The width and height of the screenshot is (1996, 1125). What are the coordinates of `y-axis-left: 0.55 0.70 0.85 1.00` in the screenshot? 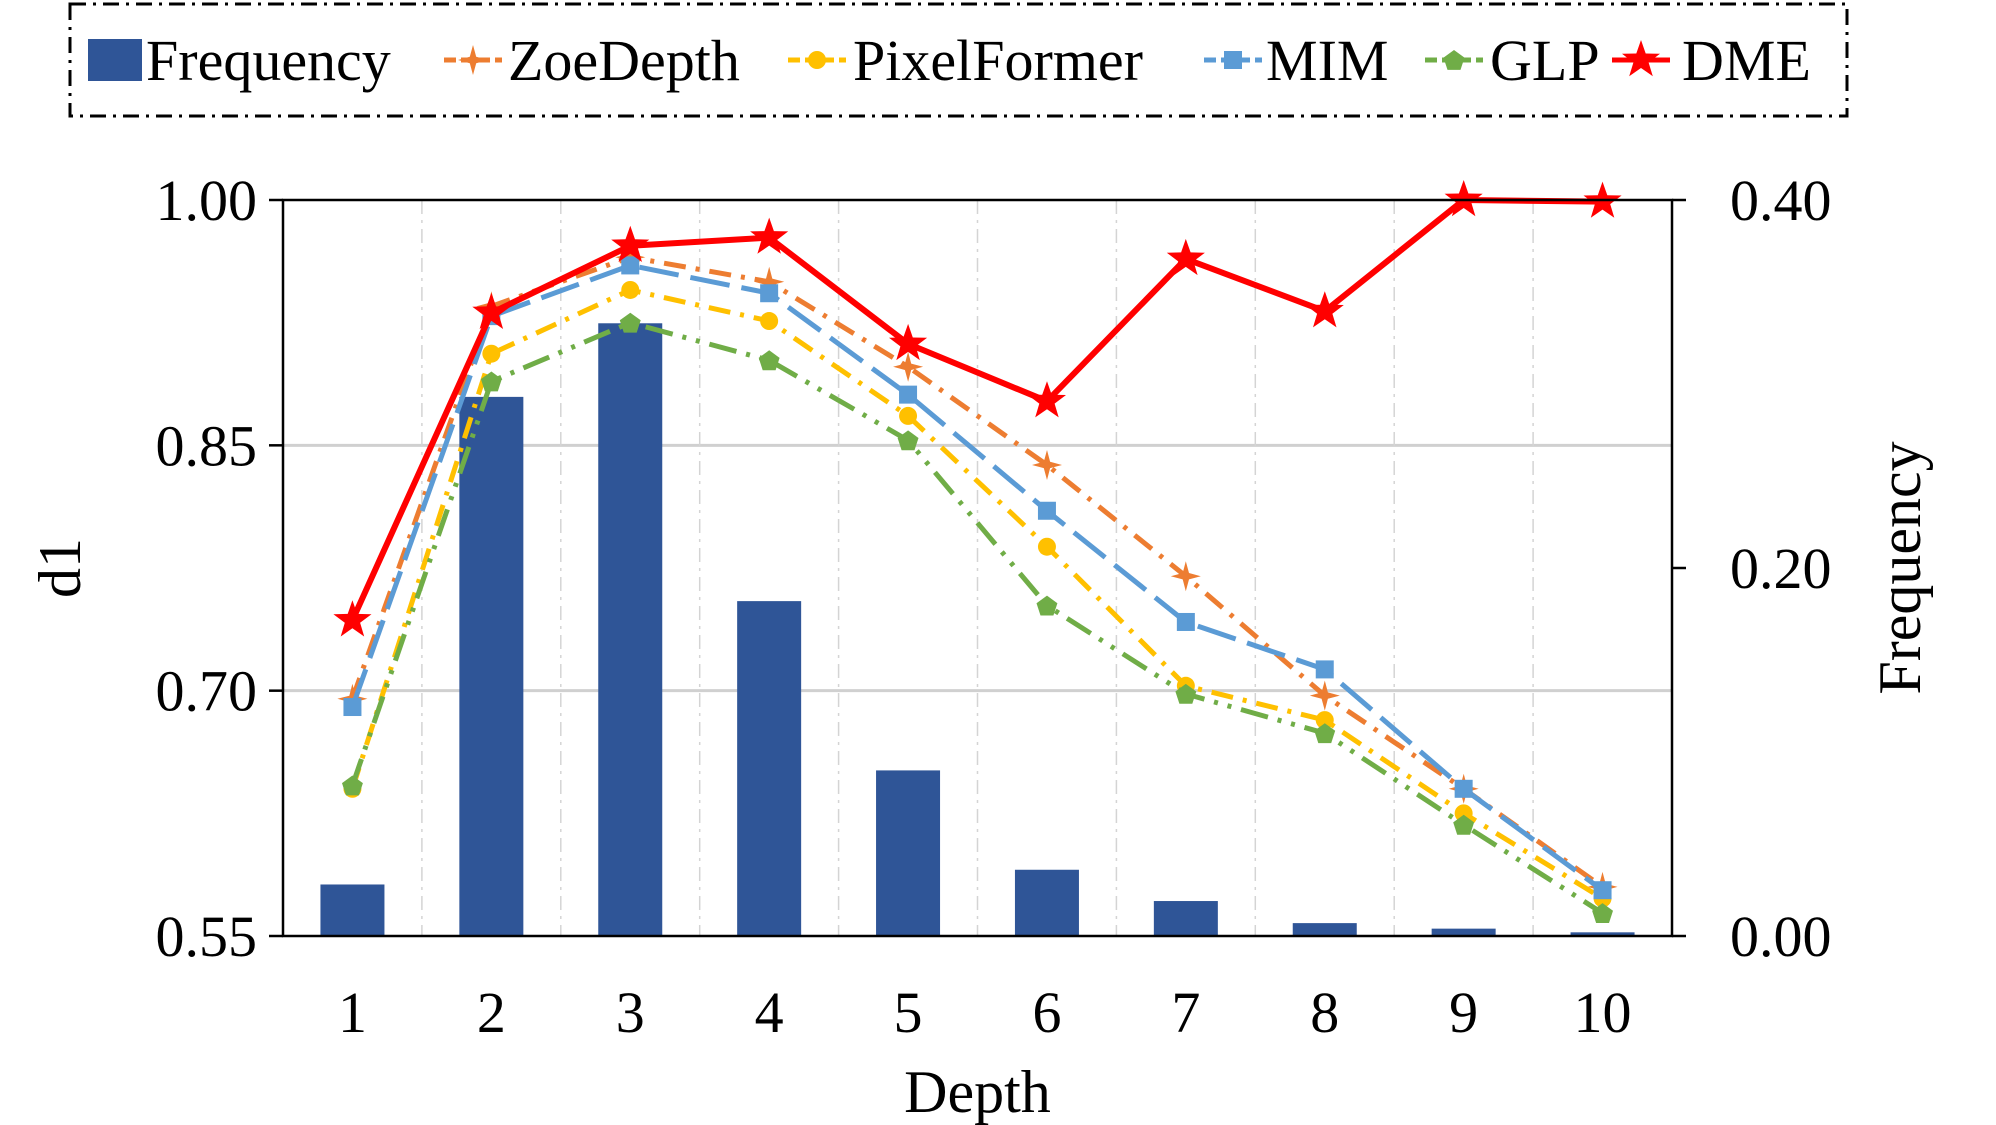 It's located at (219, 568).